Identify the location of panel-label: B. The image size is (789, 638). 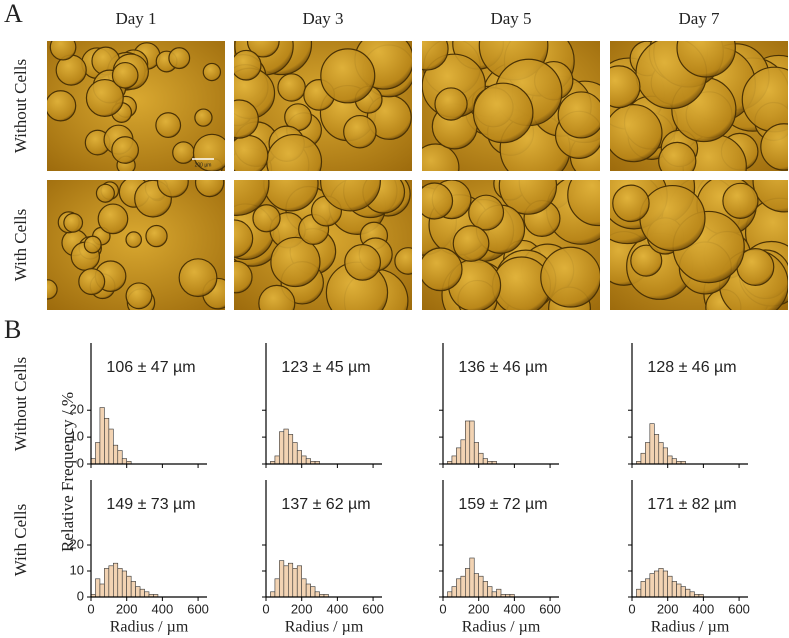
(12, 329).